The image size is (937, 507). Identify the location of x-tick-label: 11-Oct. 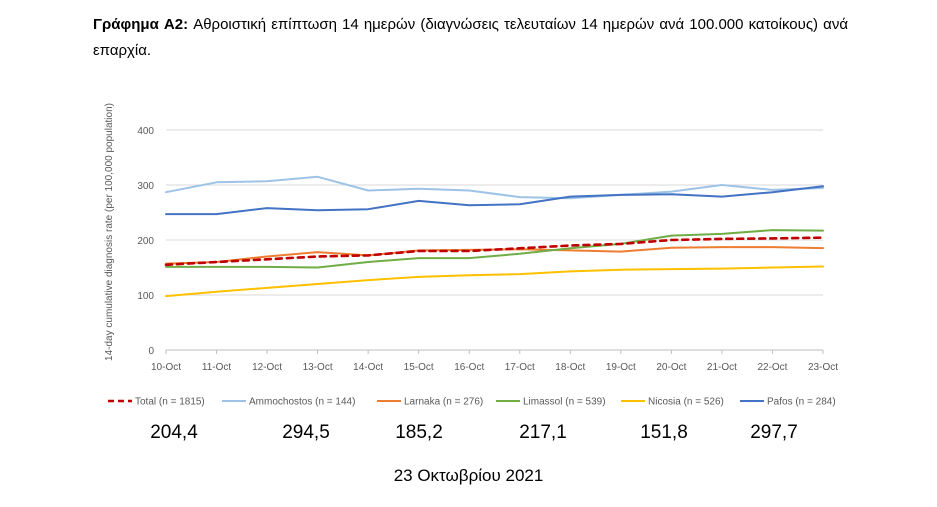
(216, 367).